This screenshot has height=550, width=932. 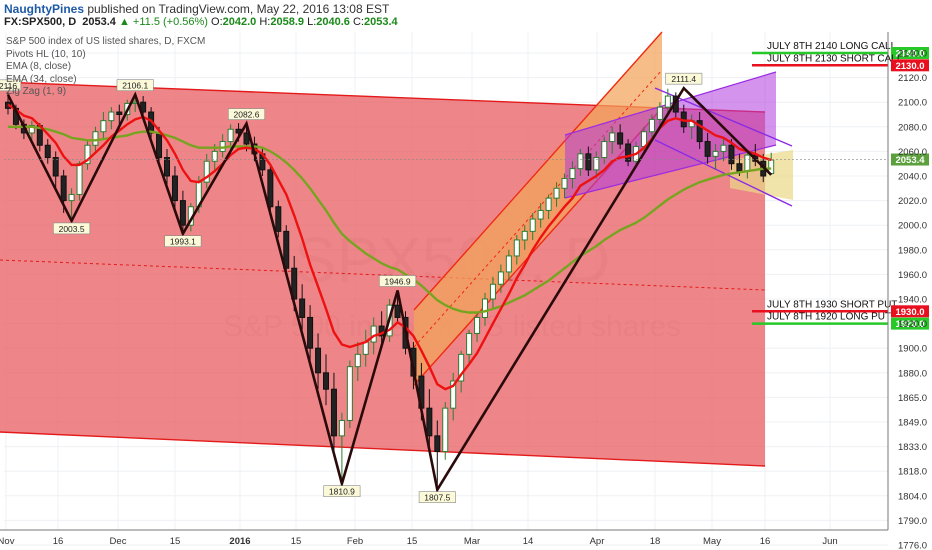 I want to click on x-tick-label: 15, so click(x=296, y=541).